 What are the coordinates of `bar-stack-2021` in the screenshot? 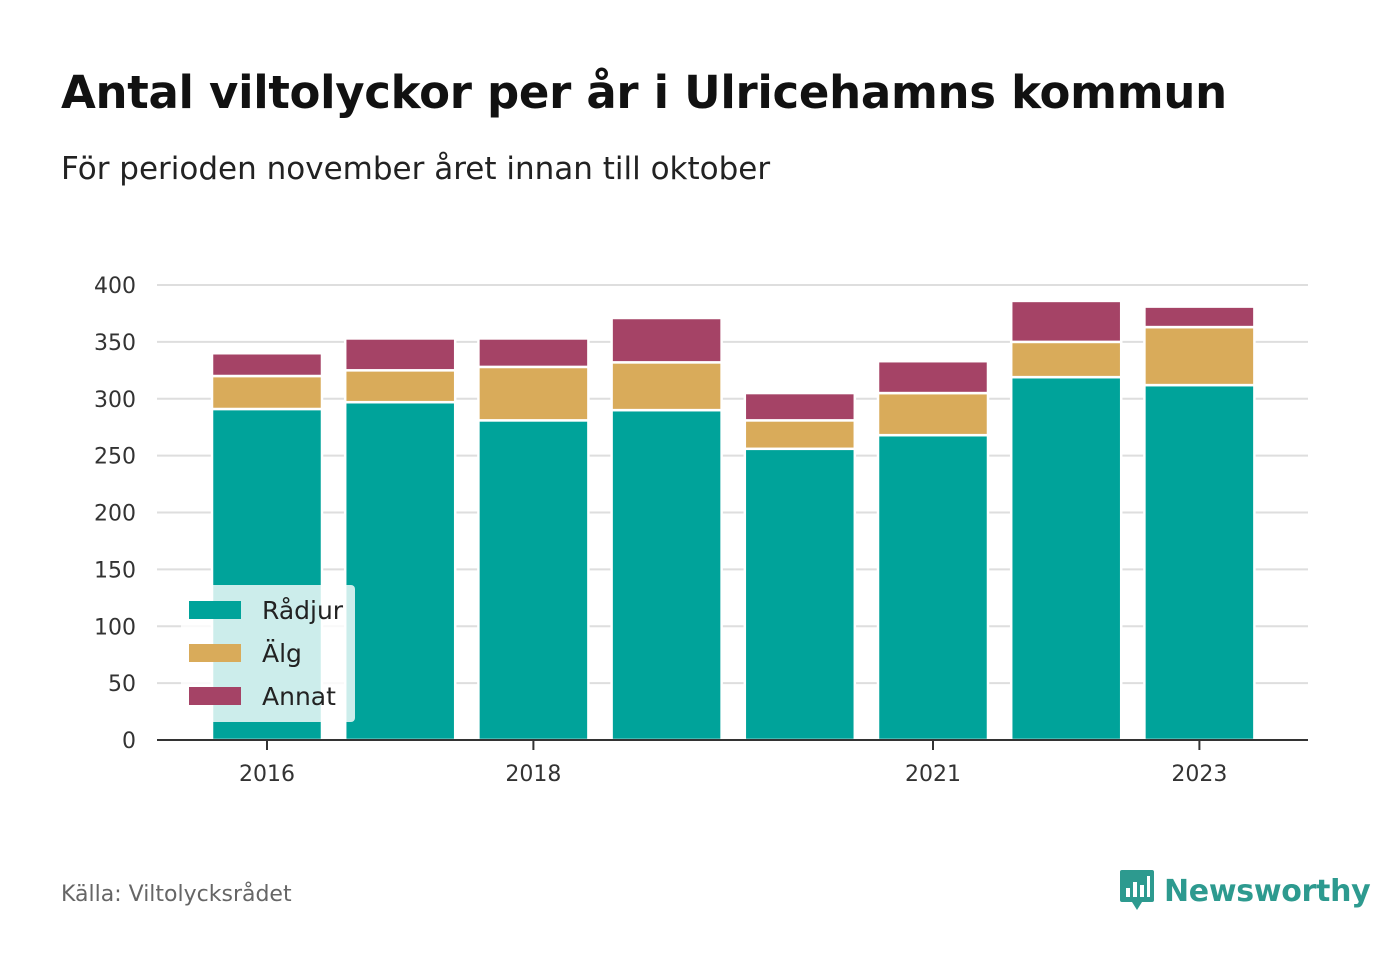 It's located at (933, 550).